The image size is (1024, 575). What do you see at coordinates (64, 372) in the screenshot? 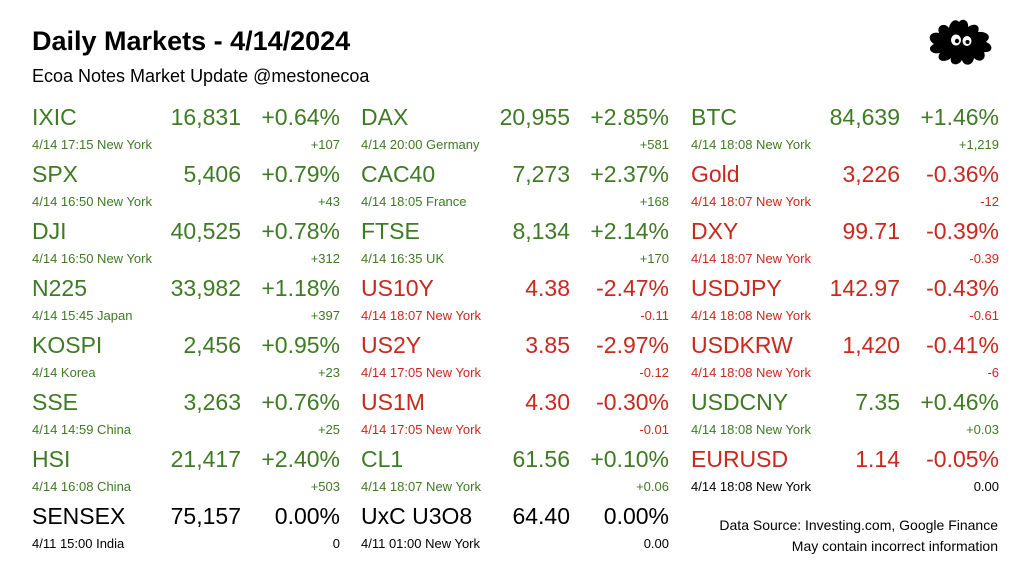
I see `ticker-timestamp-location: 4/14 Korea` at bounding box center [64, 372].